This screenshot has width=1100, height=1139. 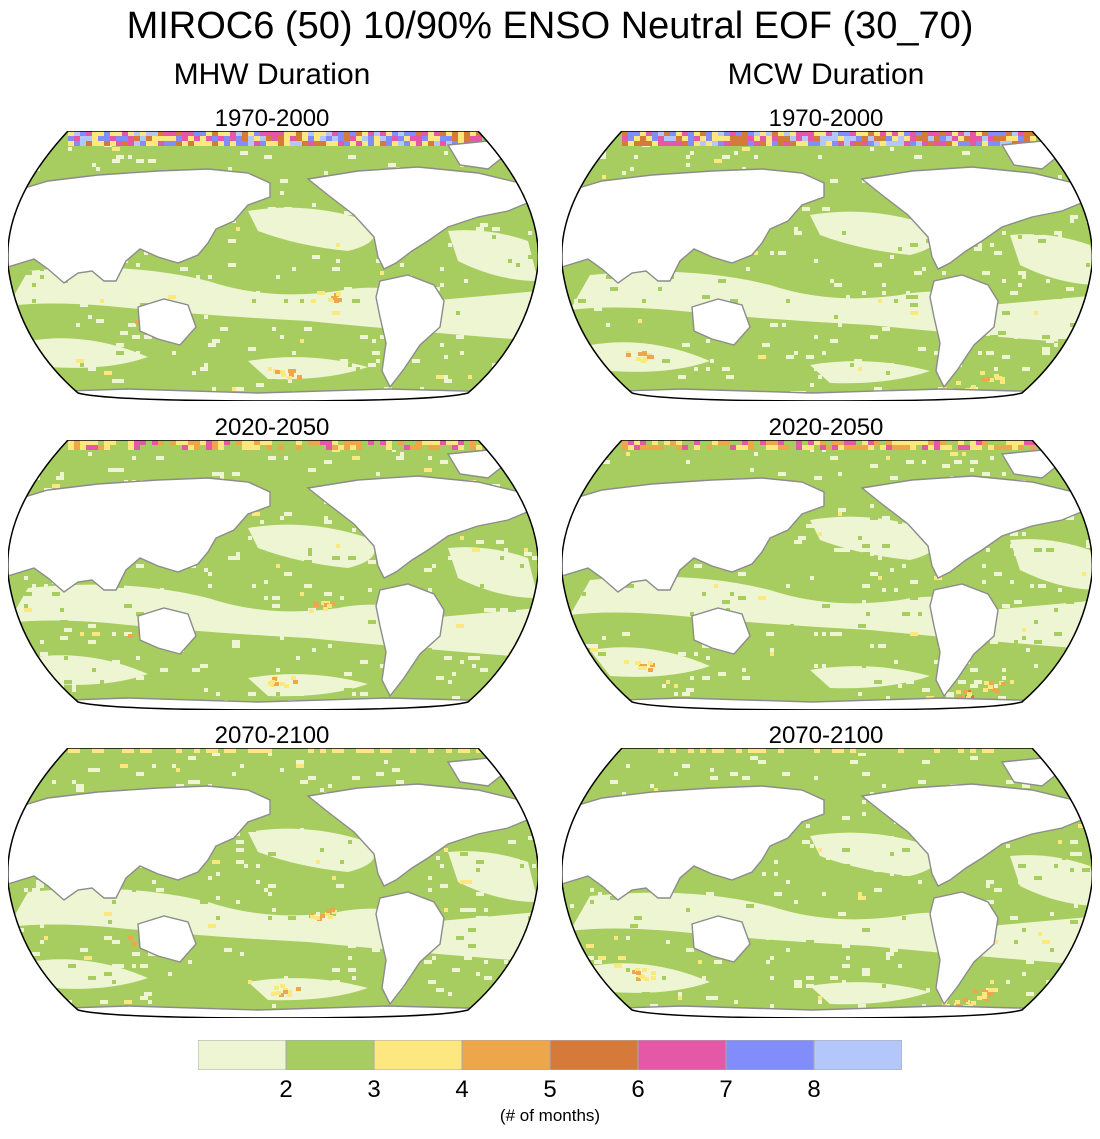 What do you see at coordinates (167, 631) in the screenshot?
I see `land-mass` at bounding box center [167, 631].